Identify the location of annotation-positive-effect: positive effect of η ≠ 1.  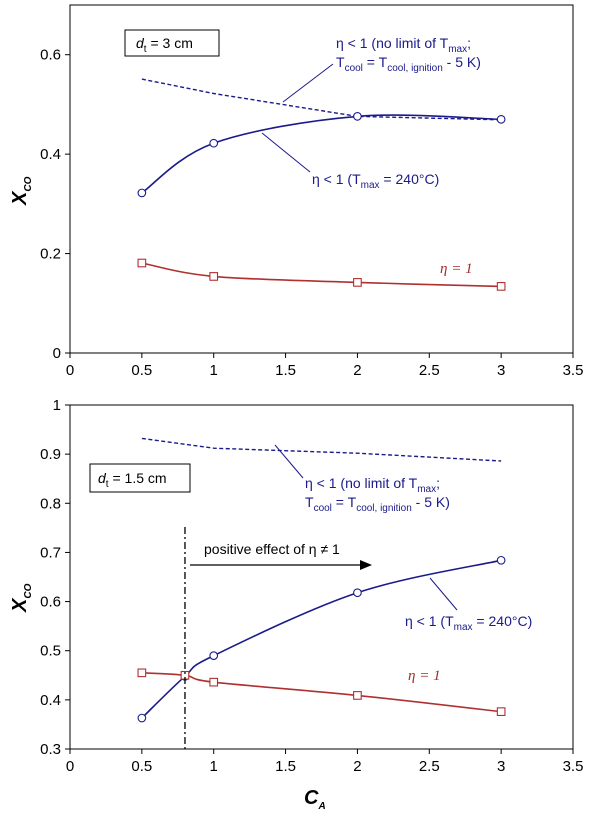
(272, 549).